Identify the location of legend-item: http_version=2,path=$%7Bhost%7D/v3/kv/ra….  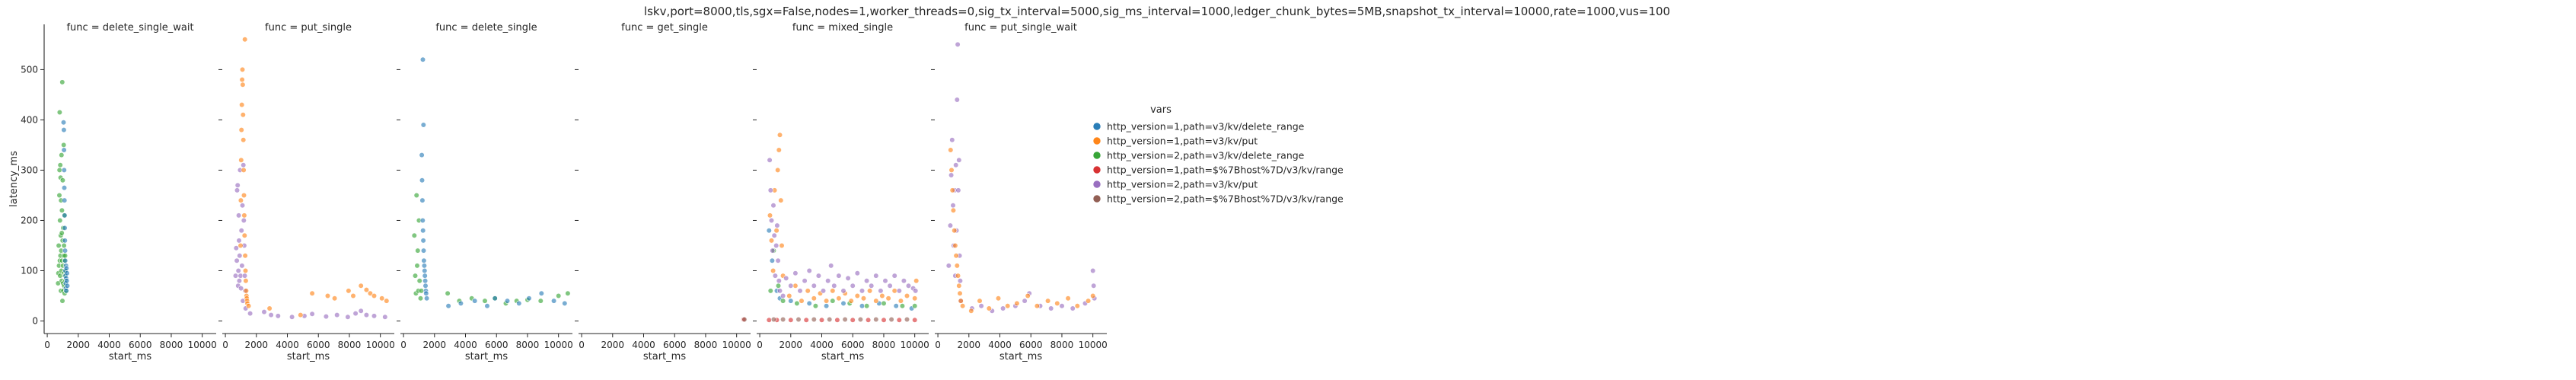
(1218, 199).